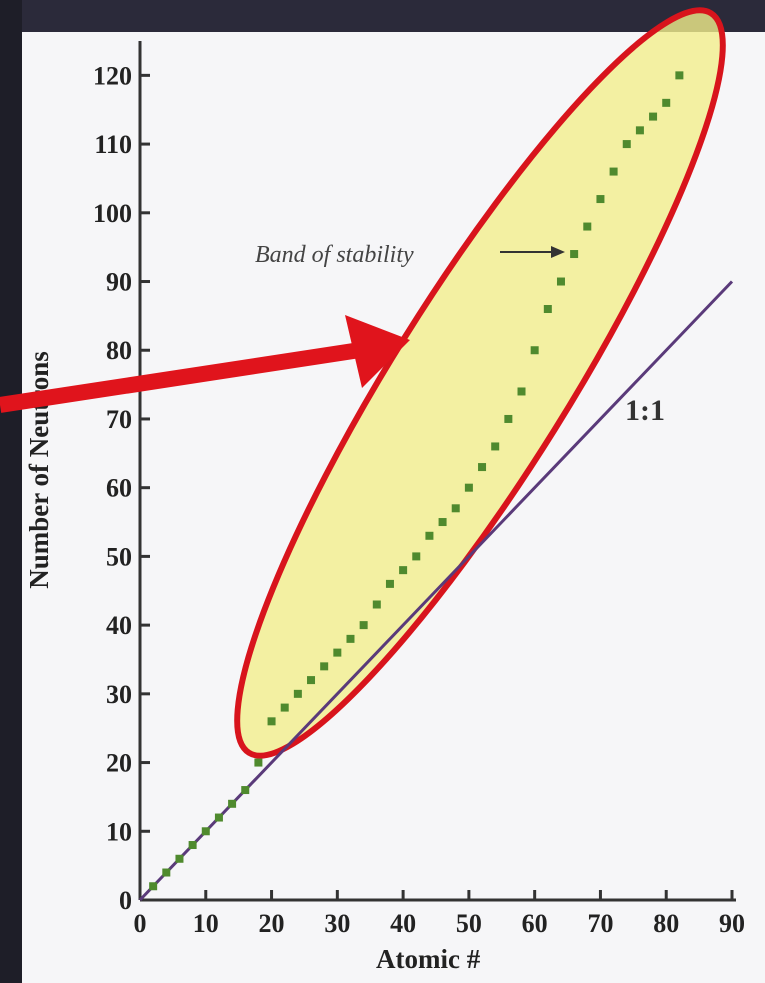  I want to click on y-tick-label: 120, so click(112, 75).